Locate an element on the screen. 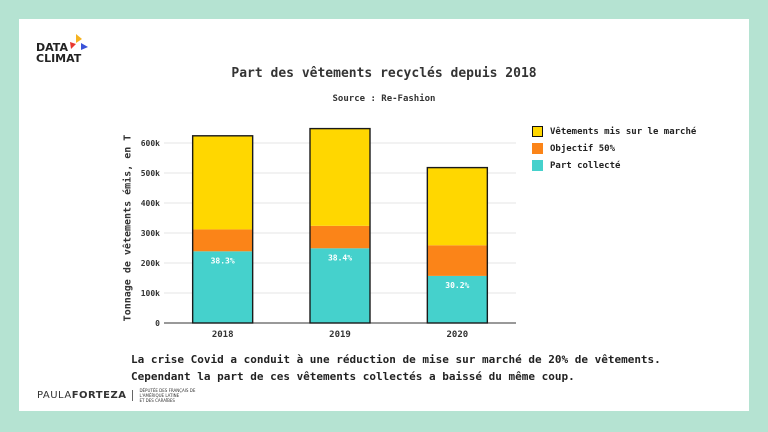  x-tick-label: 2020 is located at coordinates (457, 335).